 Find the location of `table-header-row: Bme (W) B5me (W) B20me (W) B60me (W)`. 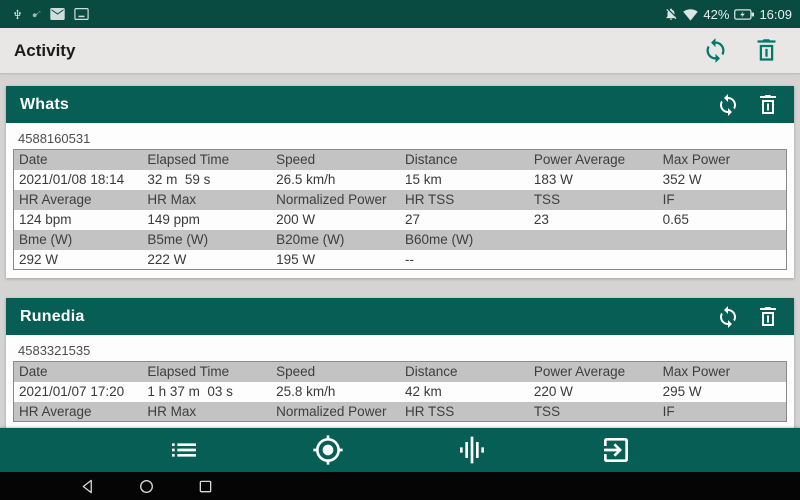

table-header-row: Bme (W) B5me (W) B20me (W) B60me (W) is located at coordinates (400, 239).